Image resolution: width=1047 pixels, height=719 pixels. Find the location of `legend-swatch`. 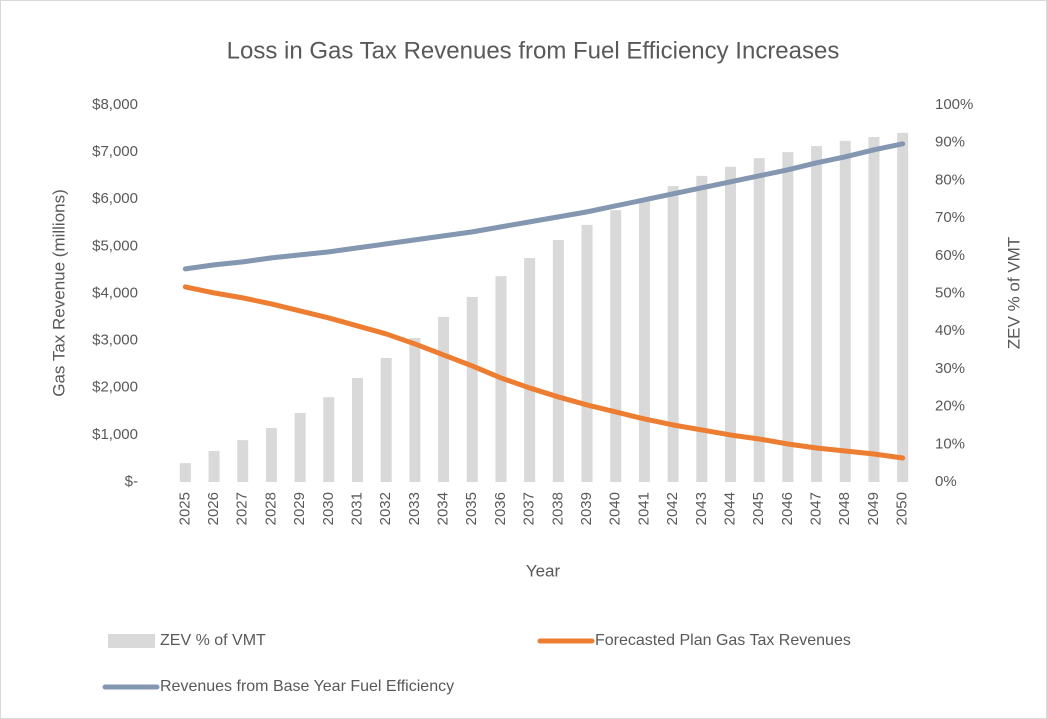

legend-swatch is located at coordinates (131, 641).